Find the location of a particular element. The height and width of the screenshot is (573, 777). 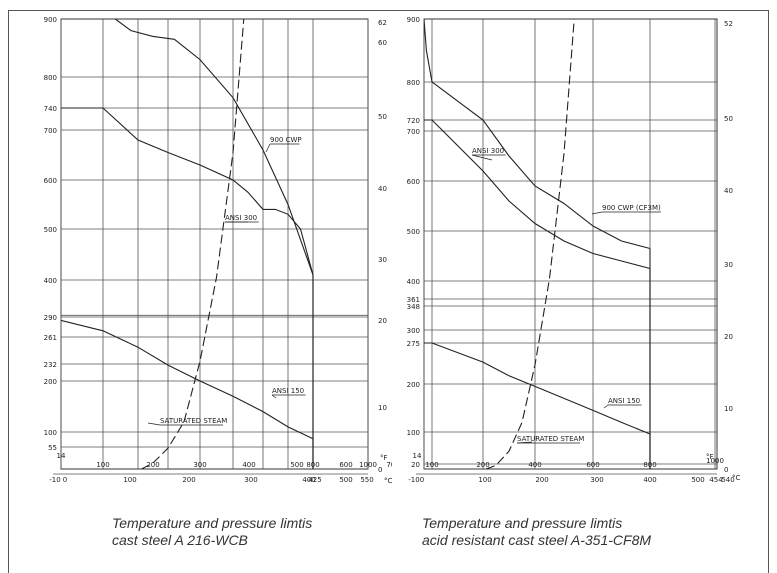

y2-tick-label-62: 62 is located at coordinates (382, 23).